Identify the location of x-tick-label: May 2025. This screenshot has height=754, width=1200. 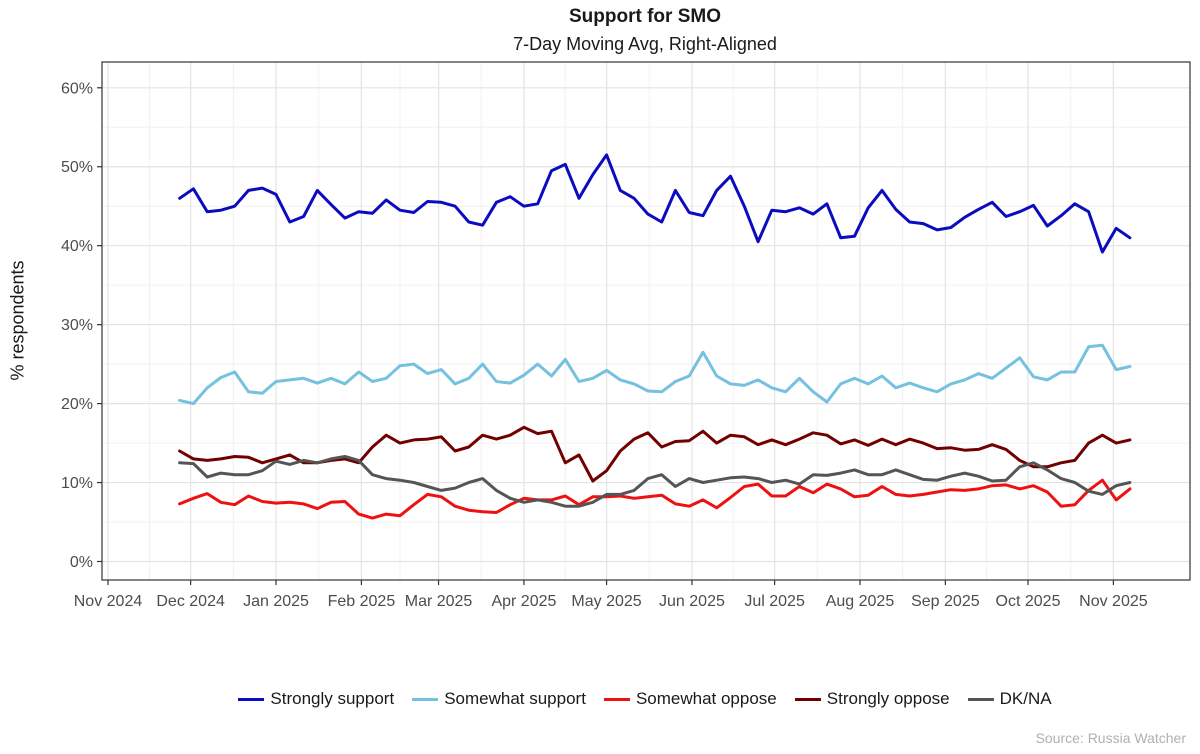
(606, 601).